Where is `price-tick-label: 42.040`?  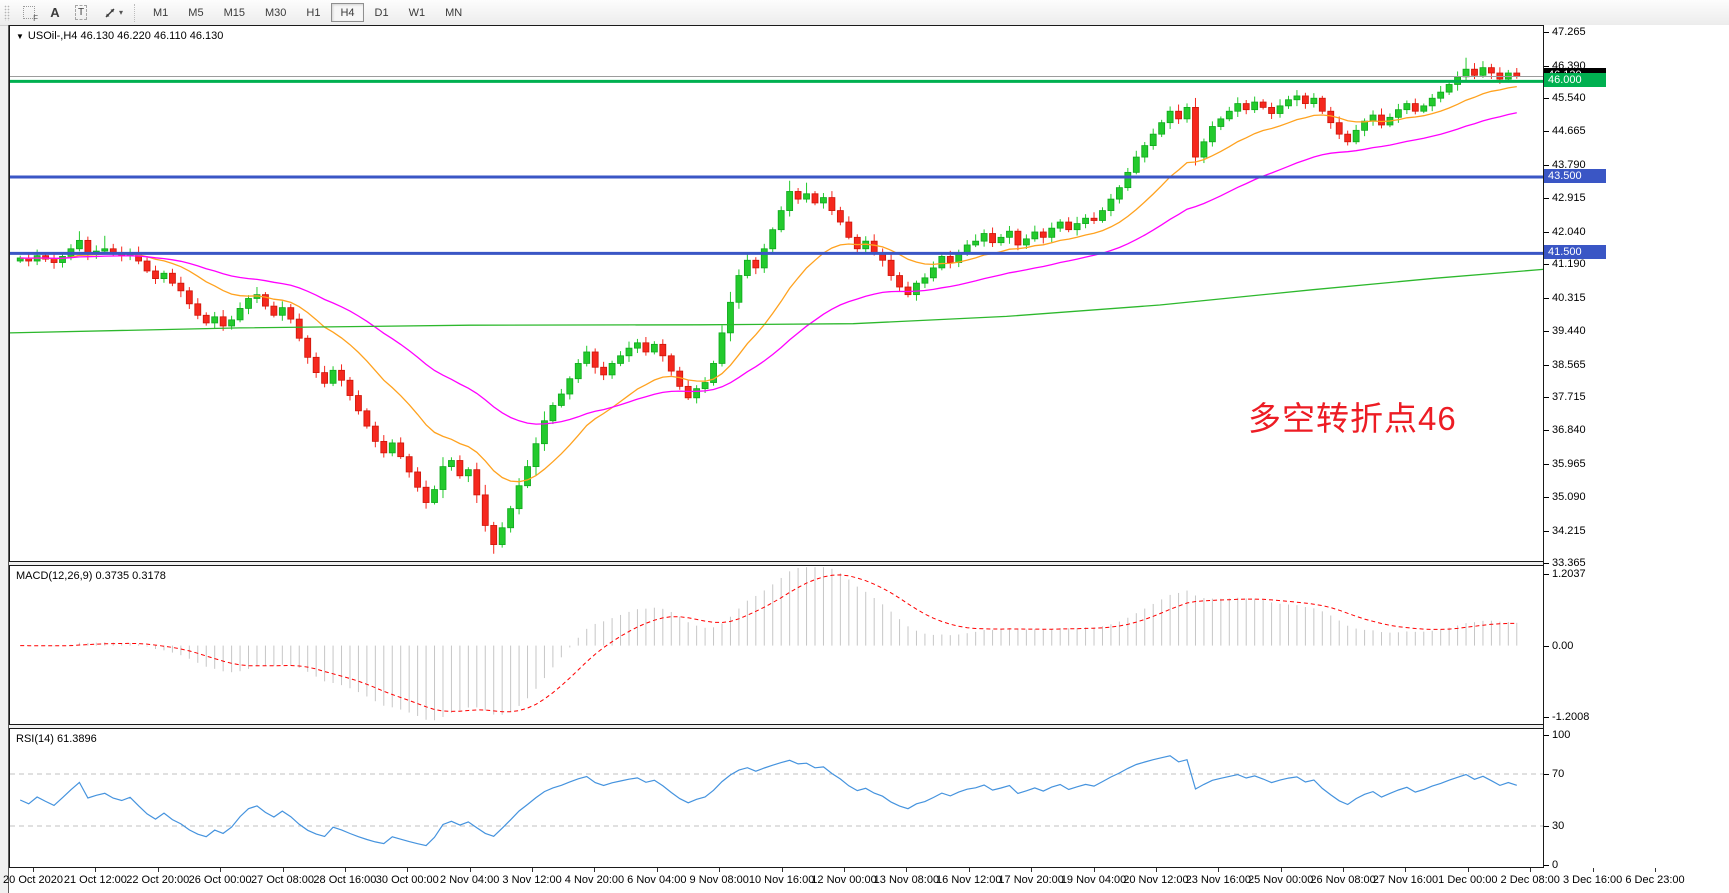 price-tick-label: 42.040 is located at coordinates (1569, 231).